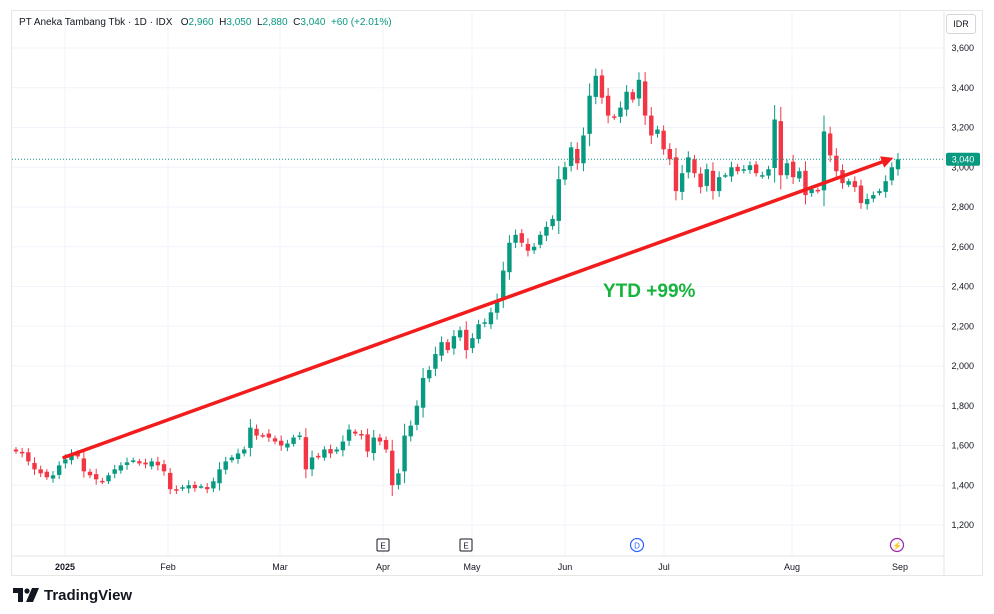 The height and width of the screenshot is (614, 994). I want to click on y-tick-label: 3,200, so click(962, 128).